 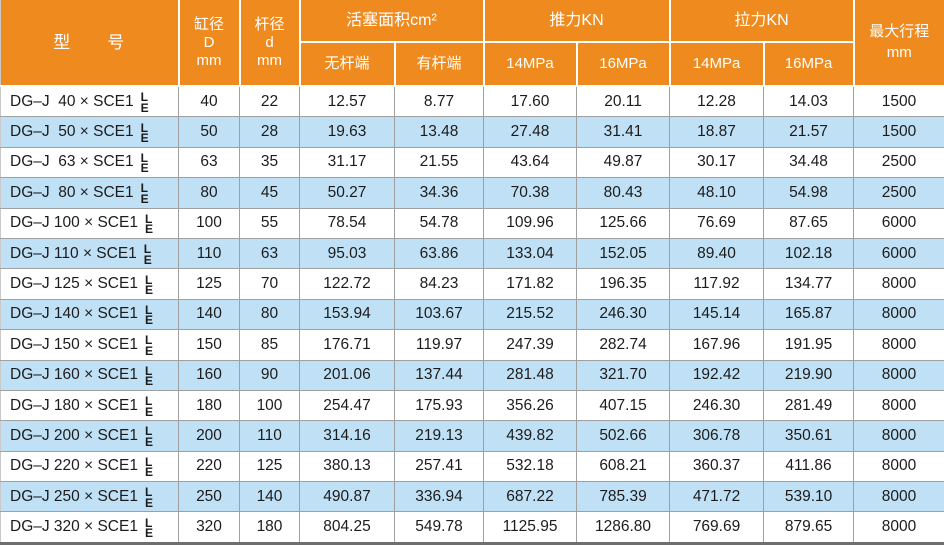 What do you see at coordinates (761, 21) in the screenshot?
I see `col-header-pull-force: 拉力KN` at bounding box center [761, 21].